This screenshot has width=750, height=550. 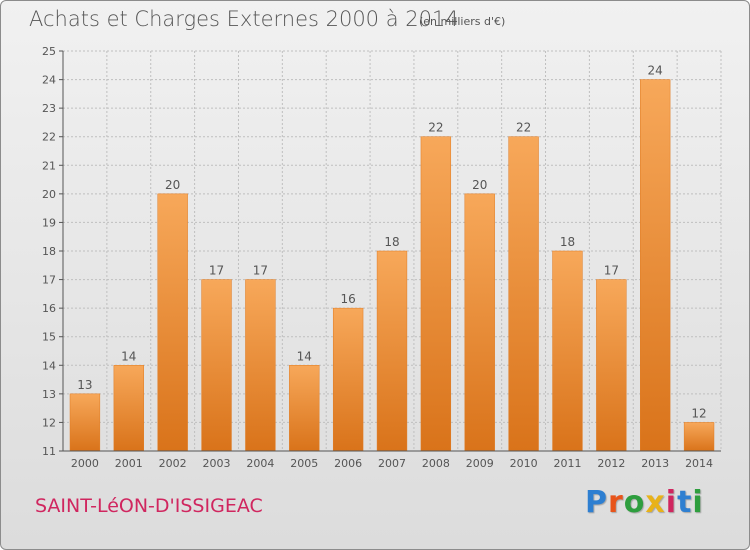 What do you see at coordinates (392, 463) in the screenshot?
I see `x-tick-label: 2007` at bounding box center [392, 463].